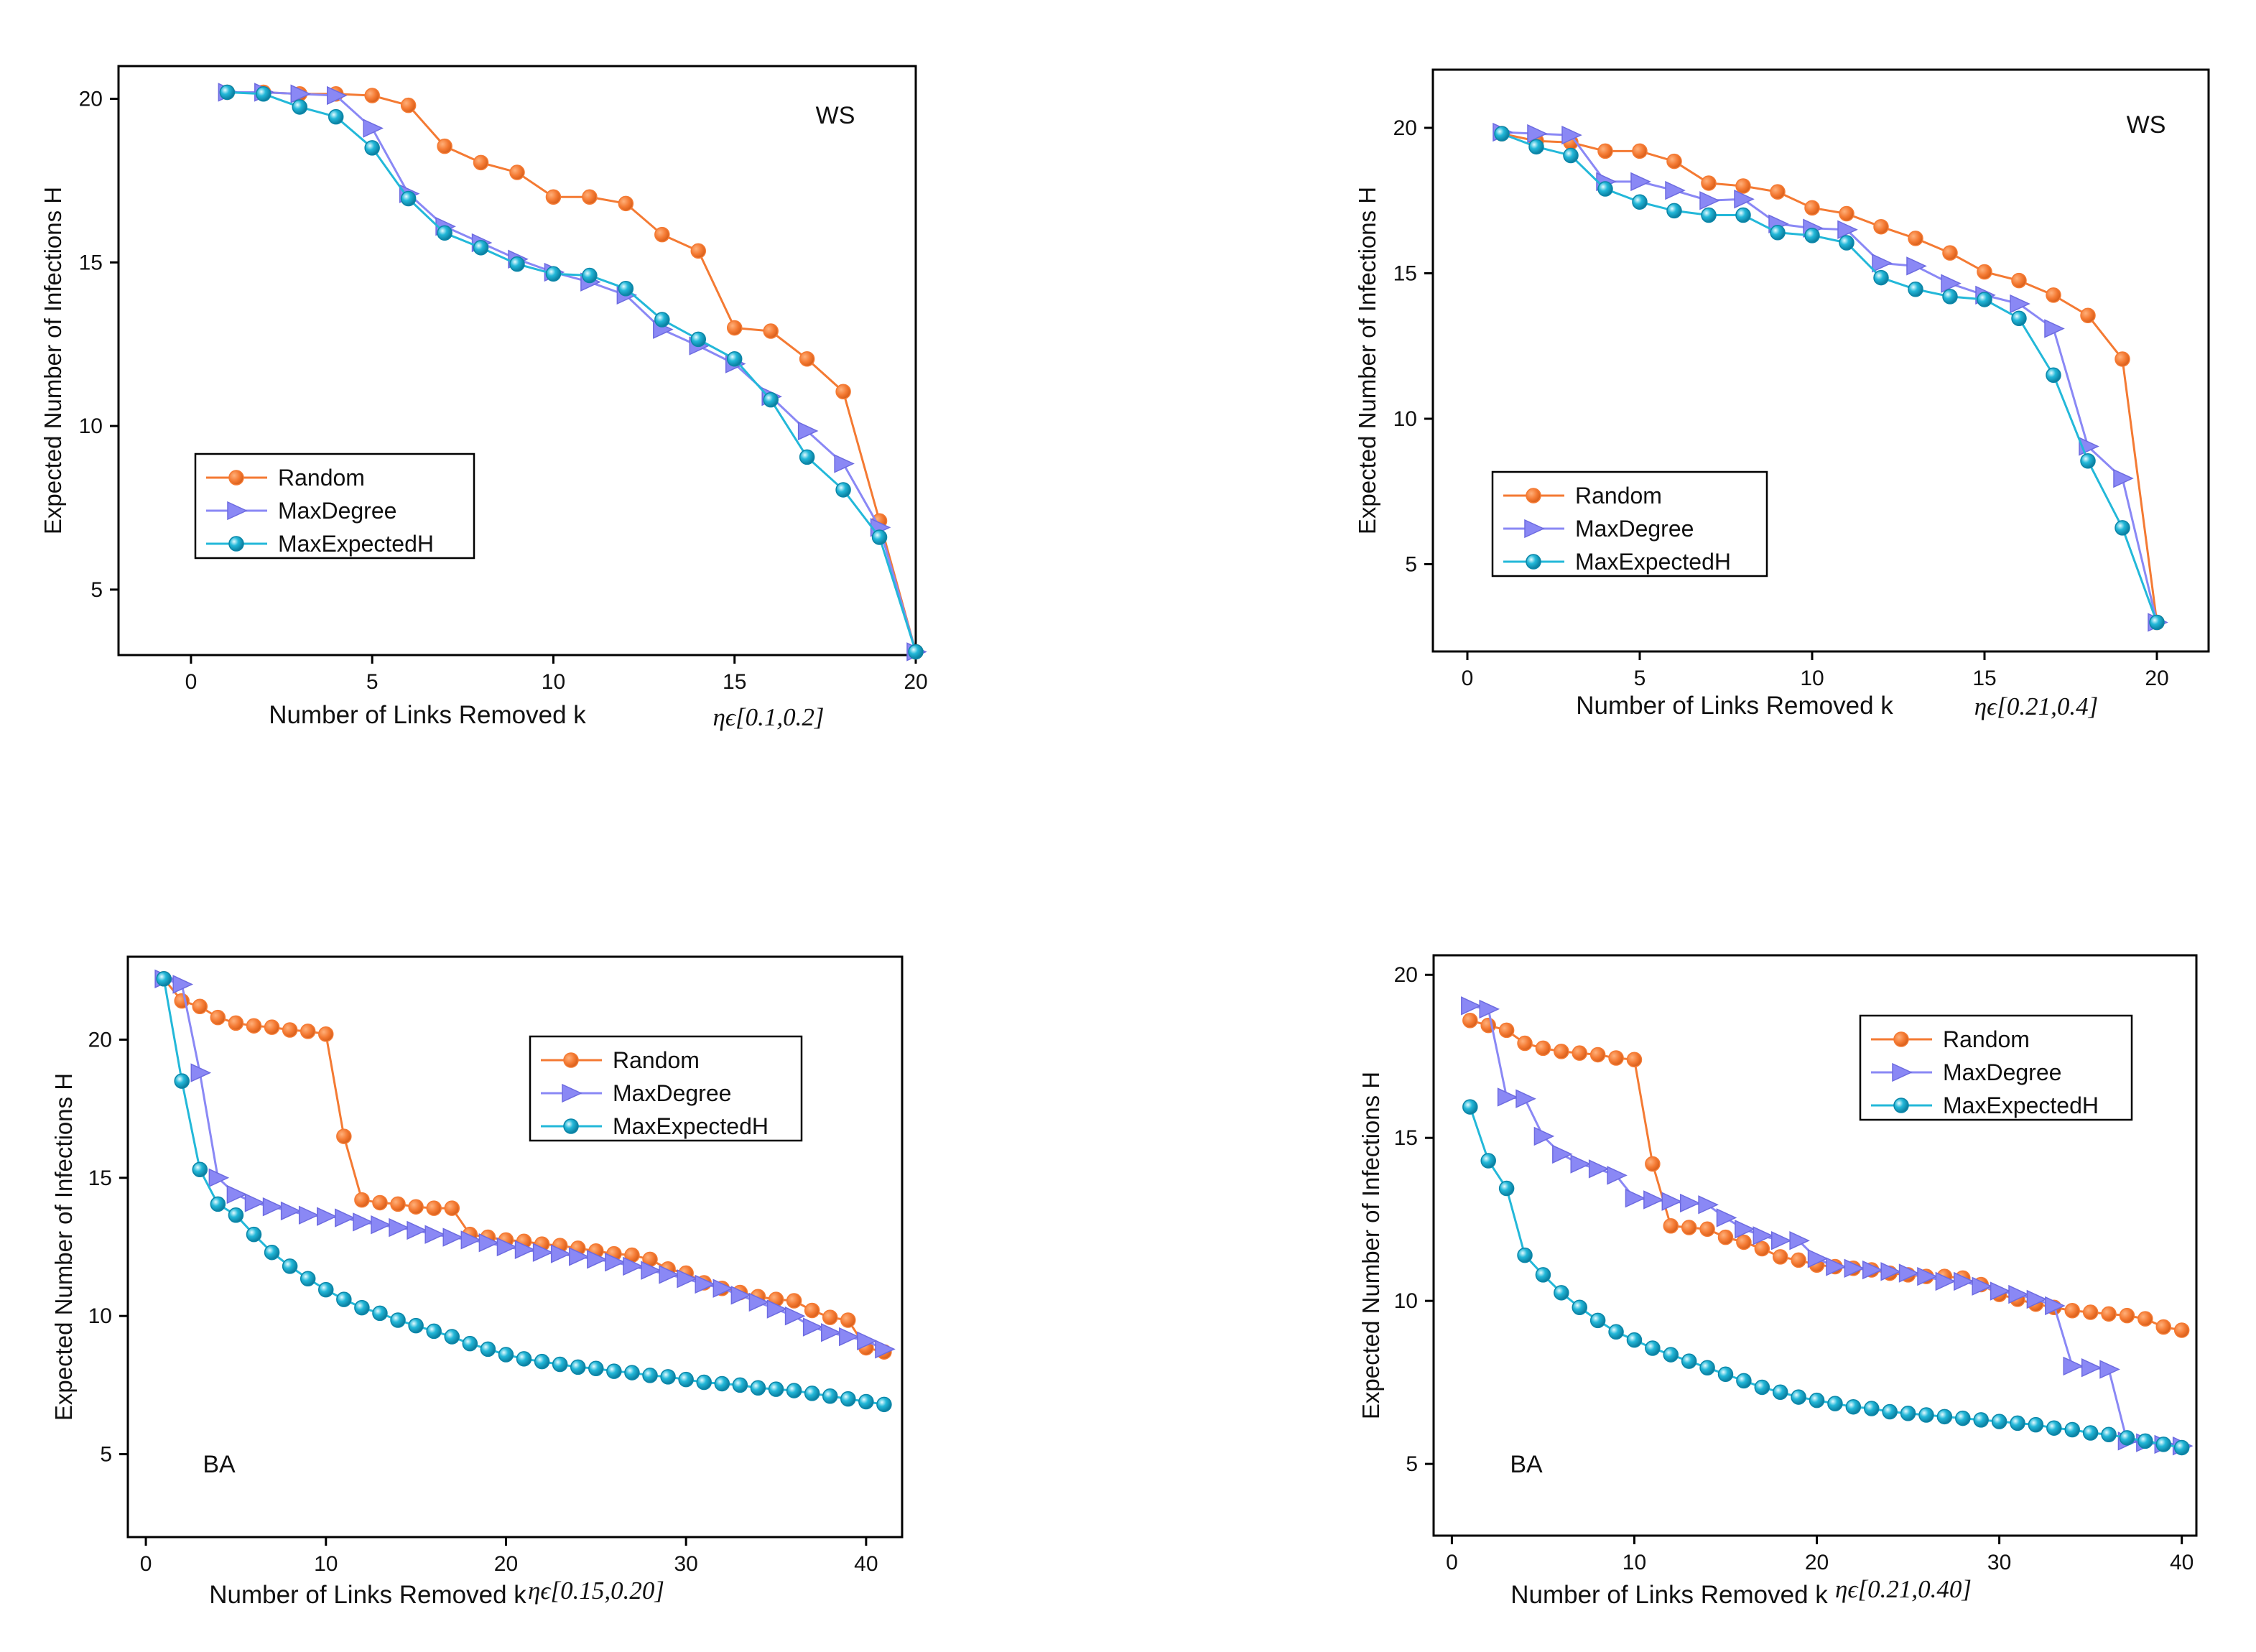  I want to click on series-maxdegree, so click(1827, 1226).